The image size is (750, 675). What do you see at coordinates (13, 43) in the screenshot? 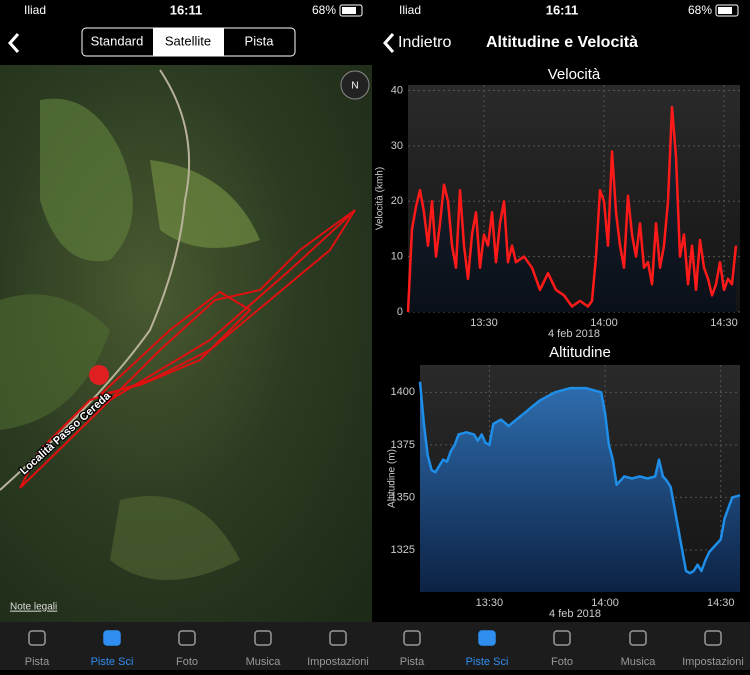
I see `back-button` at bounding box center [13, 43].